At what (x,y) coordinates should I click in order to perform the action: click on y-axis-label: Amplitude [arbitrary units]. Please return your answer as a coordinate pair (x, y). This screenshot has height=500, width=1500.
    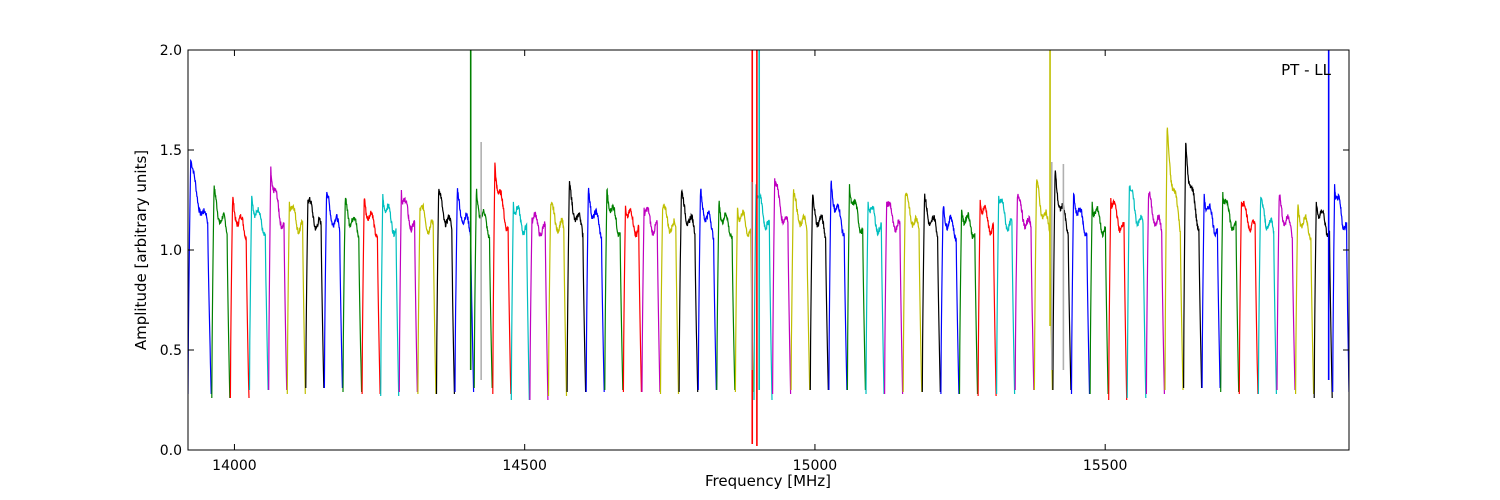
    Looking at the image, I should click on (141, 250).